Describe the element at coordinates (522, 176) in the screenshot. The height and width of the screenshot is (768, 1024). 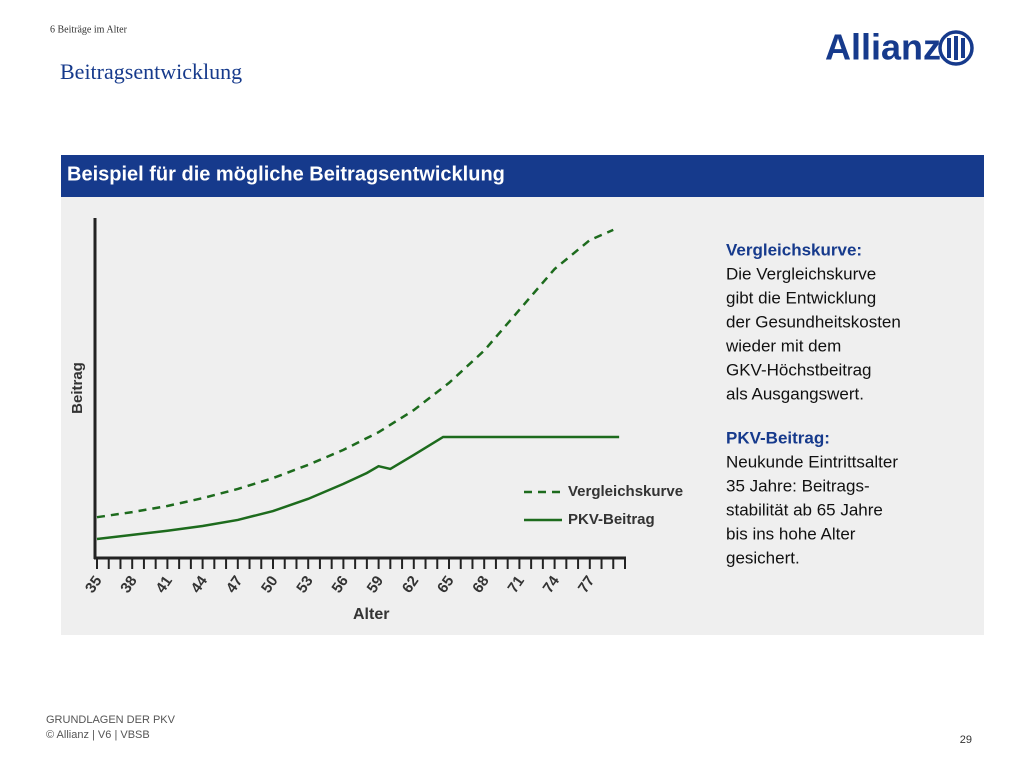
I see `panel-header` at that location.